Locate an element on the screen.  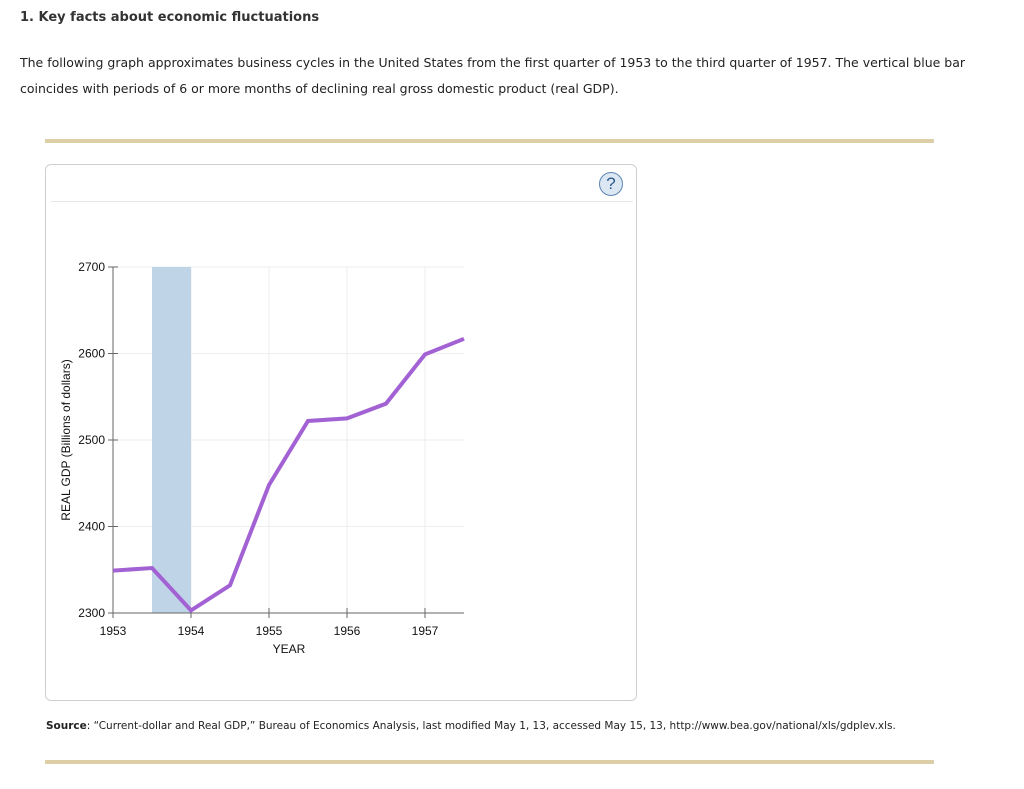
recession-bar is located at coordinates (171, 440).